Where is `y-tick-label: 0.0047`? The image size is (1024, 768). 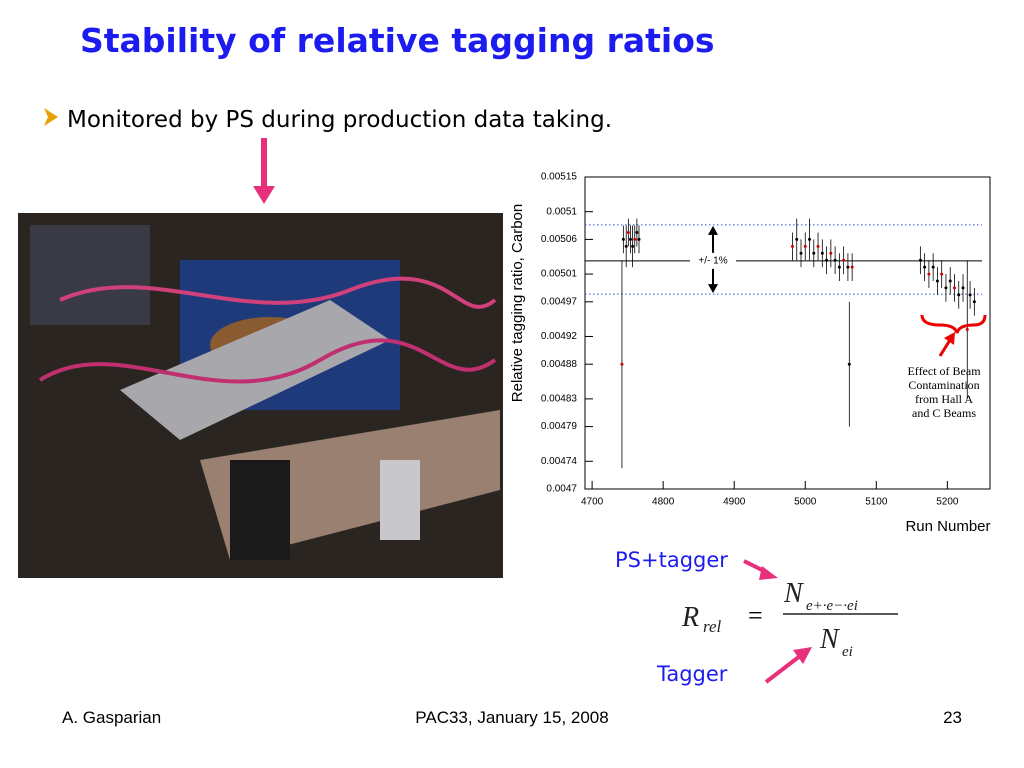 y-tick-label: 0.0047 is located at coordinates (561, 489).